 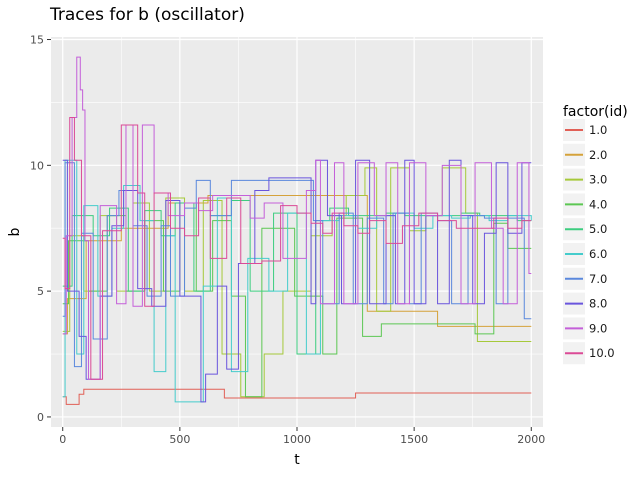 I want to click on y-tick-label: 0, so click(x=40, y=417).